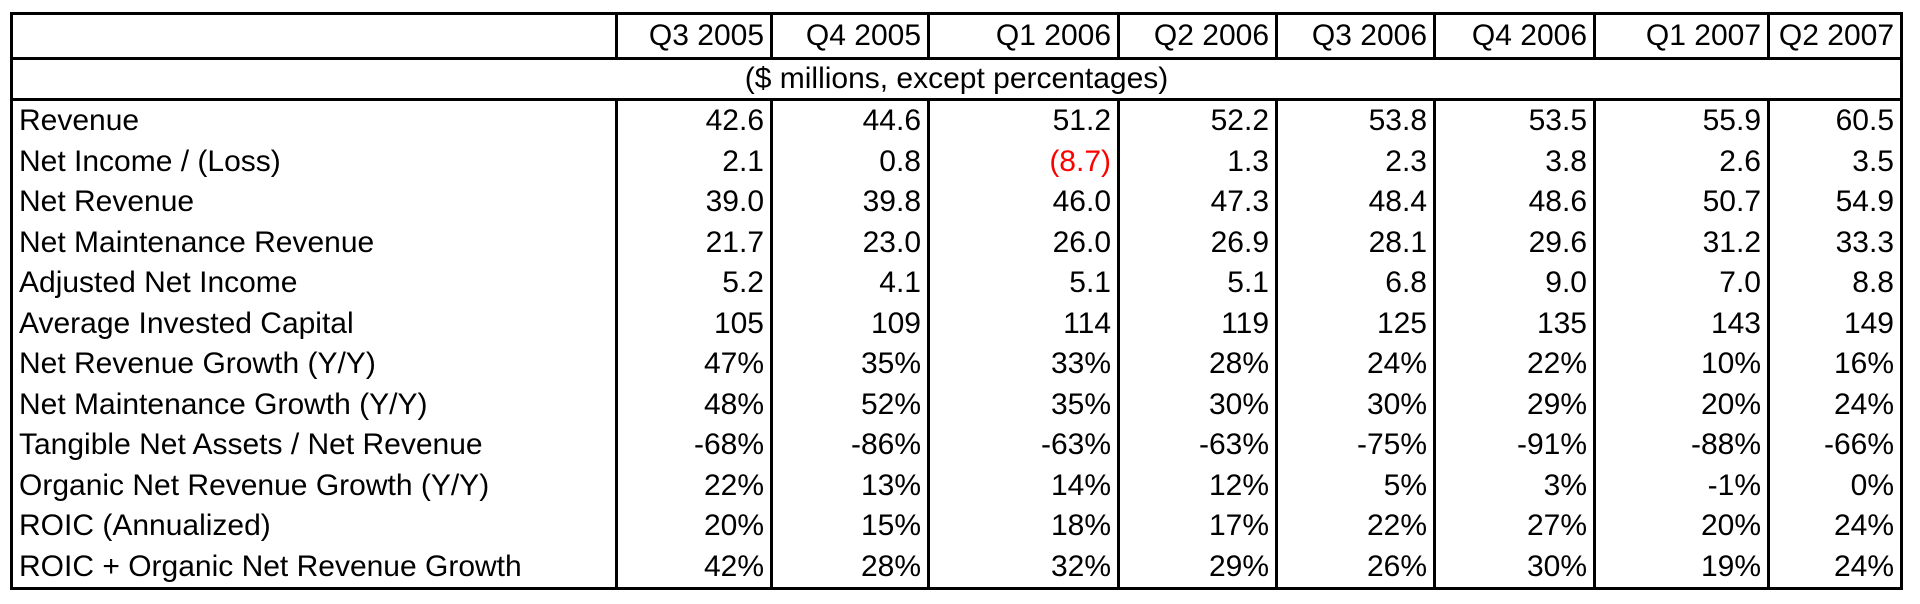 Image resolution: width=1920 pixels, height=604 pixels. I want to click on table-cell: 42.6, so click(694, 120).